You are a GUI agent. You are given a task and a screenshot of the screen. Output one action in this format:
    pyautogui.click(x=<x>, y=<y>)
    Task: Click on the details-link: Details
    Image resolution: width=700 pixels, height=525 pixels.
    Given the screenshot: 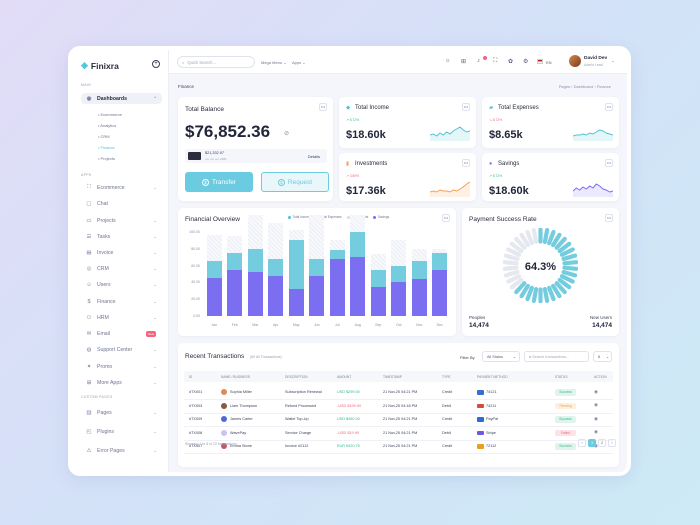 What is the action you would take?
    pyautogui.click(x=313, y=156)
    